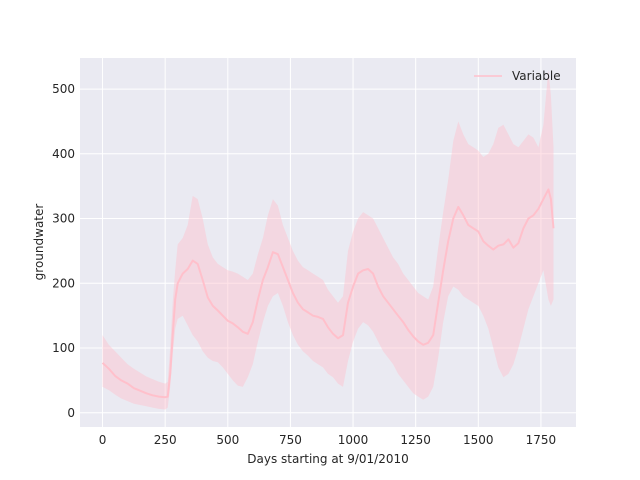 This screenshot has height=480, width=640. I want to click on y-tick-label: 300, so click(63, 219).